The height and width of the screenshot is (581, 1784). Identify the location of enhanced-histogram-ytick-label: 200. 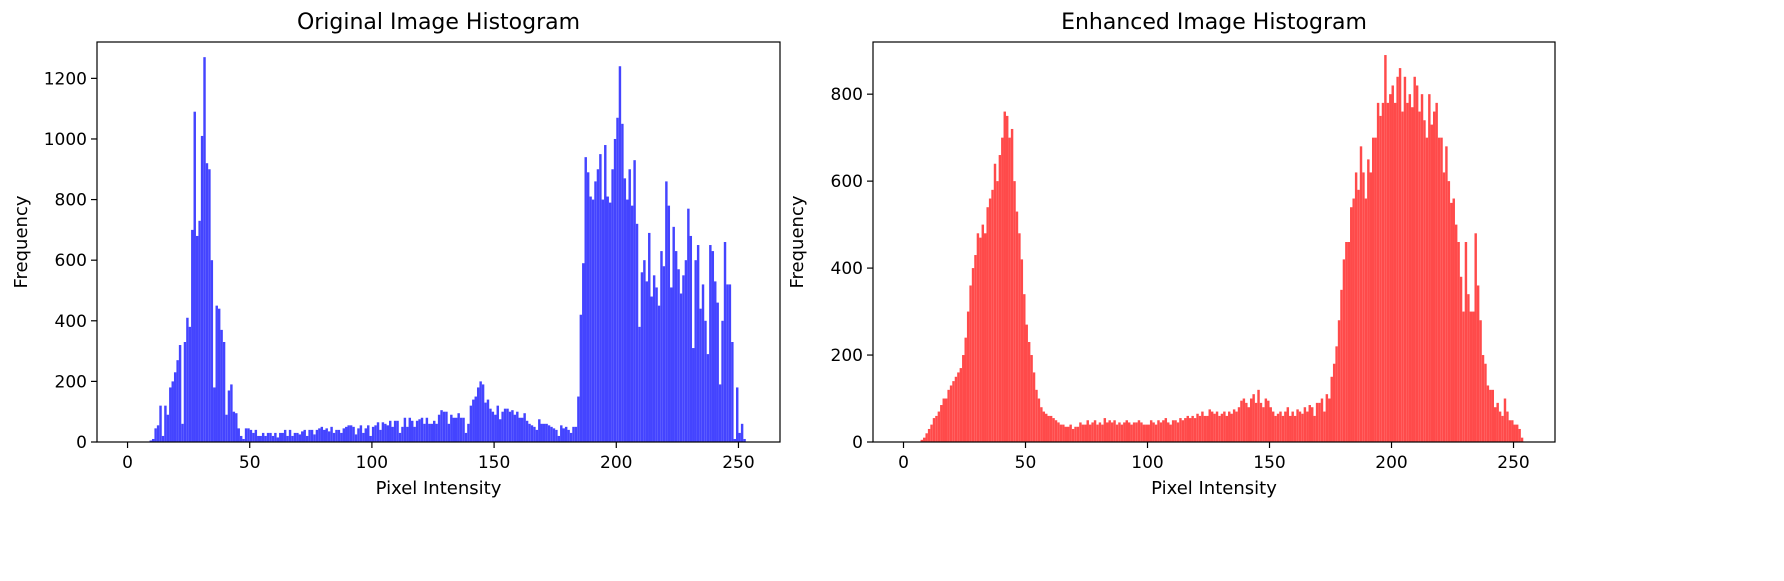
(847, 356).